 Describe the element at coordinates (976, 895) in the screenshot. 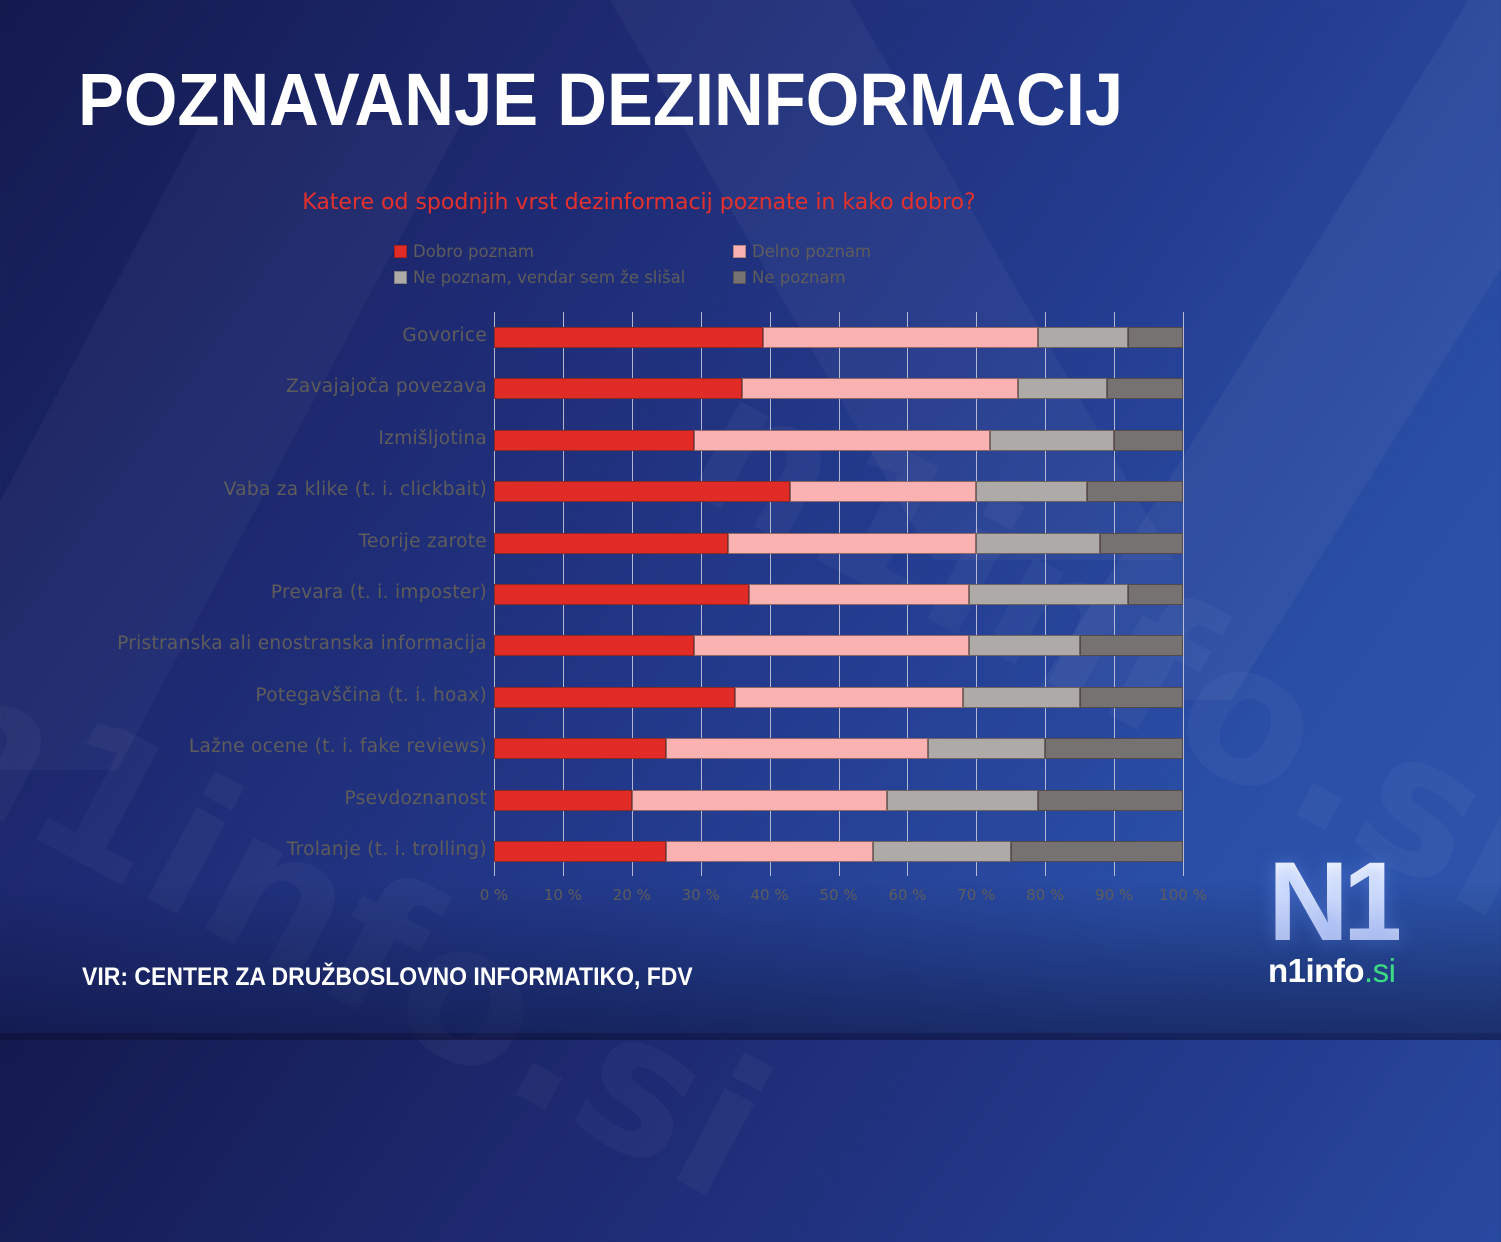

I see `x-axis-tick-label: 70 %` at that location.